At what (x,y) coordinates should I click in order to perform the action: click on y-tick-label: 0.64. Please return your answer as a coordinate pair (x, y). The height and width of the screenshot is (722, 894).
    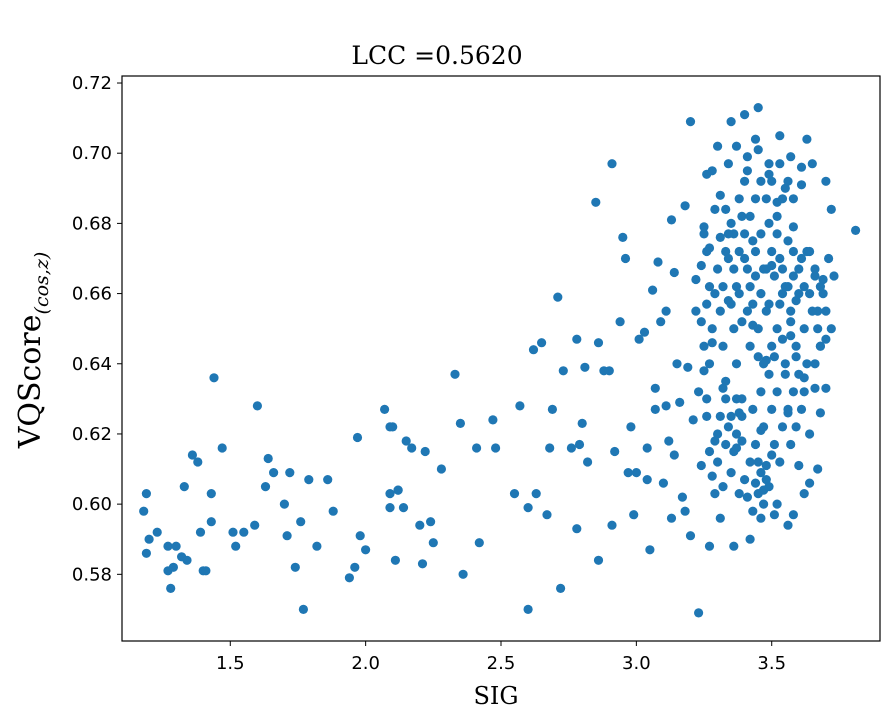
    Looking at the image, I should click on (92, 364).